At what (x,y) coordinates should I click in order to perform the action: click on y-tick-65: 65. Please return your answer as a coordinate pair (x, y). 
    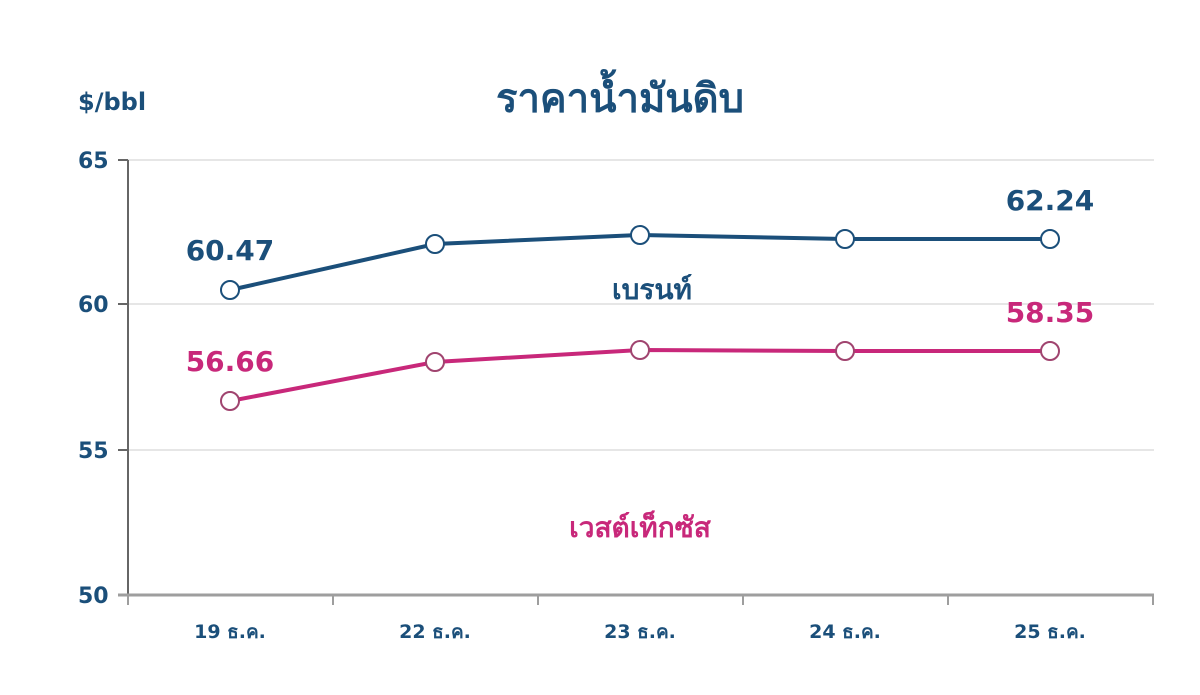
    Looking at the image, I should click on (93, 161).